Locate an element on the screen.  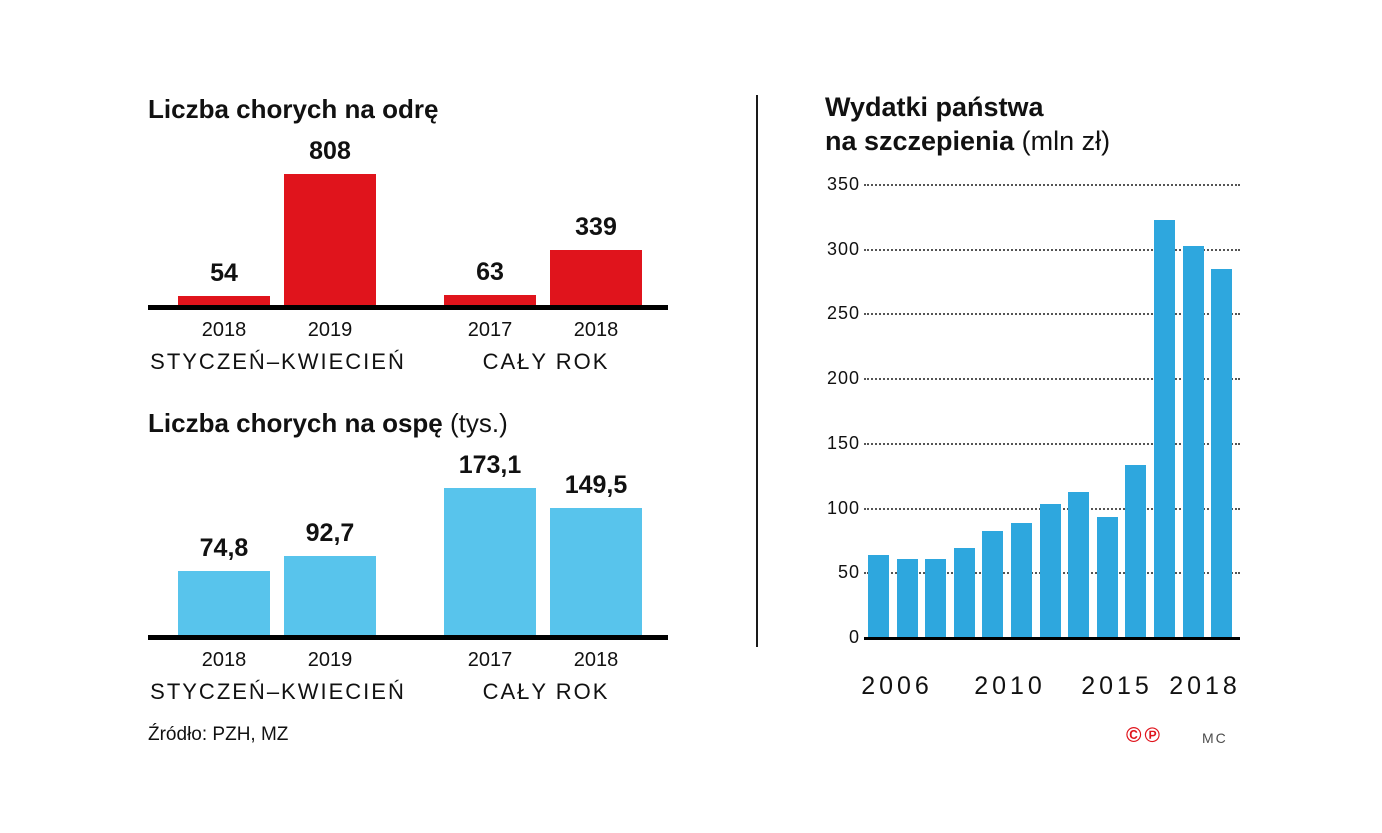
y-axis-tick-label: 0 is located at coordinates (854, 637).